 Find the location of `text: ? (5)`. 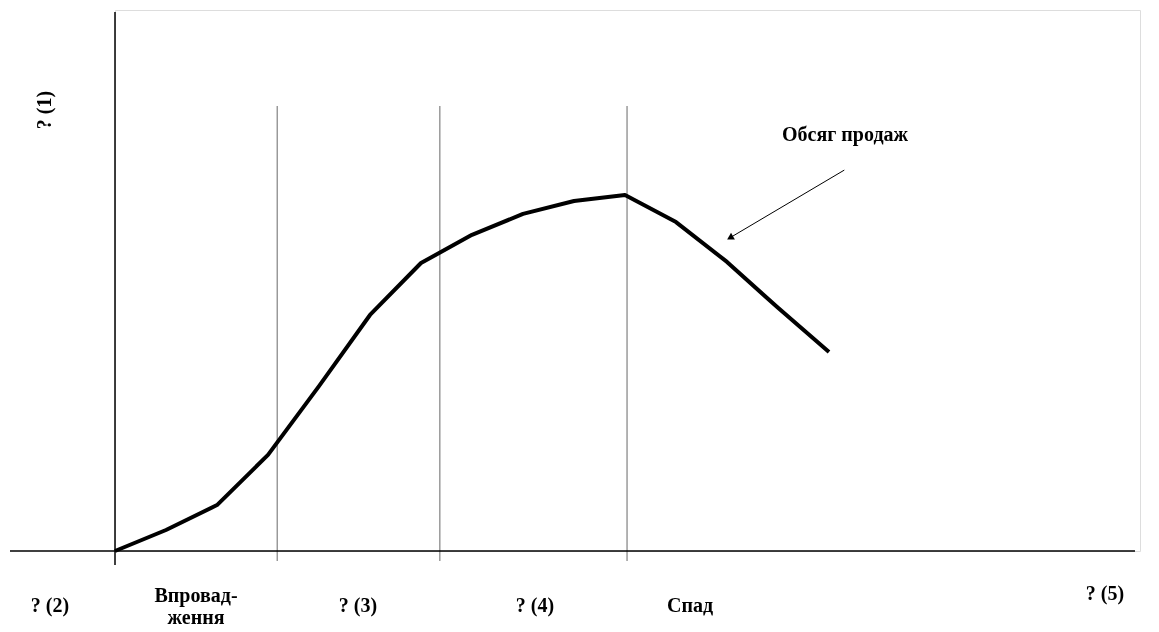

text: ? (5) is located at coordinates (1105, 593).